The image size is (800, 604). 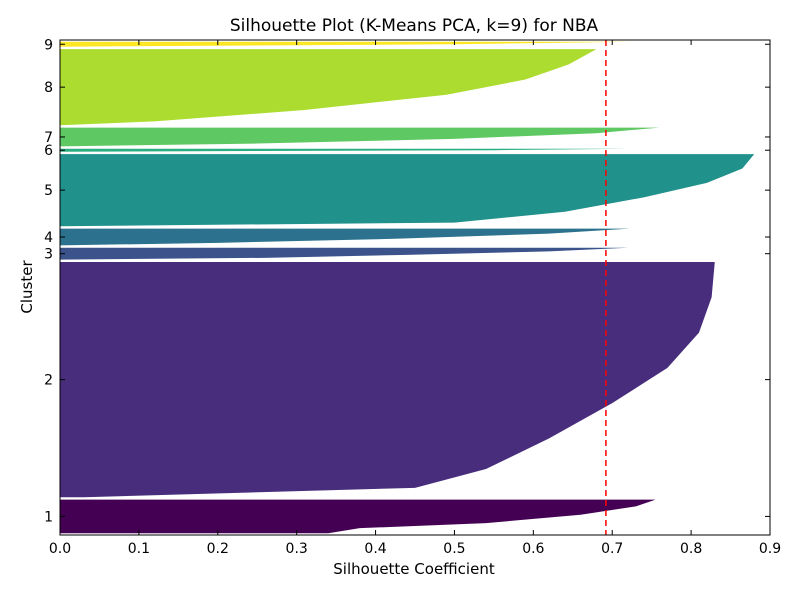 I want to click on cluster-1-silhouette, so click(x=358, y=516).